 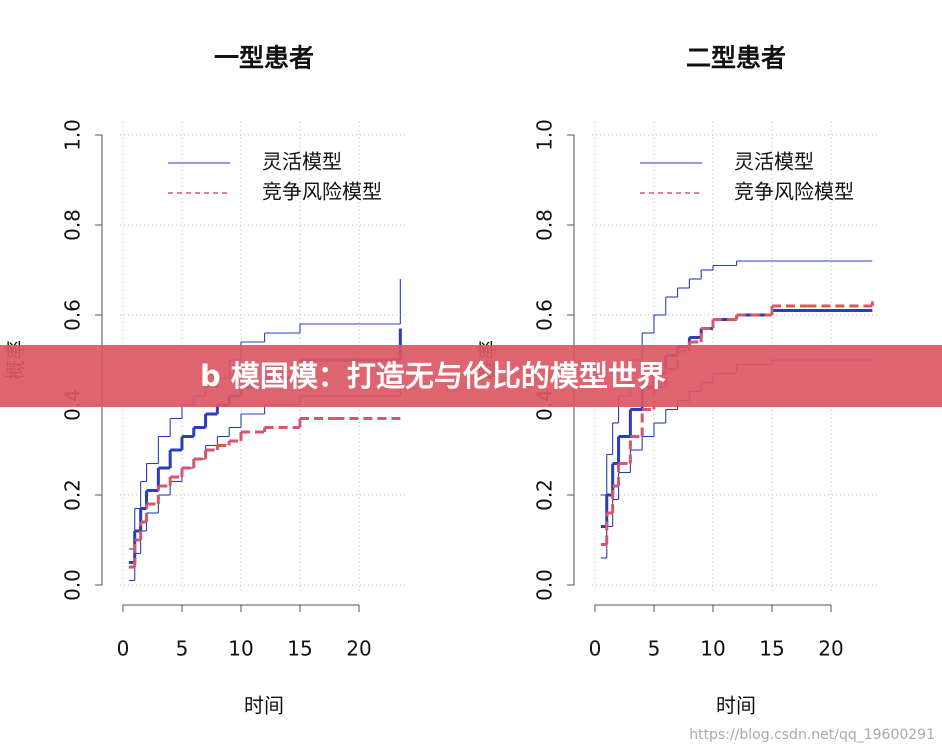 I want to click on banner: b 模国模：打造无与伦比的模型世界, so click(x=471, y=376).